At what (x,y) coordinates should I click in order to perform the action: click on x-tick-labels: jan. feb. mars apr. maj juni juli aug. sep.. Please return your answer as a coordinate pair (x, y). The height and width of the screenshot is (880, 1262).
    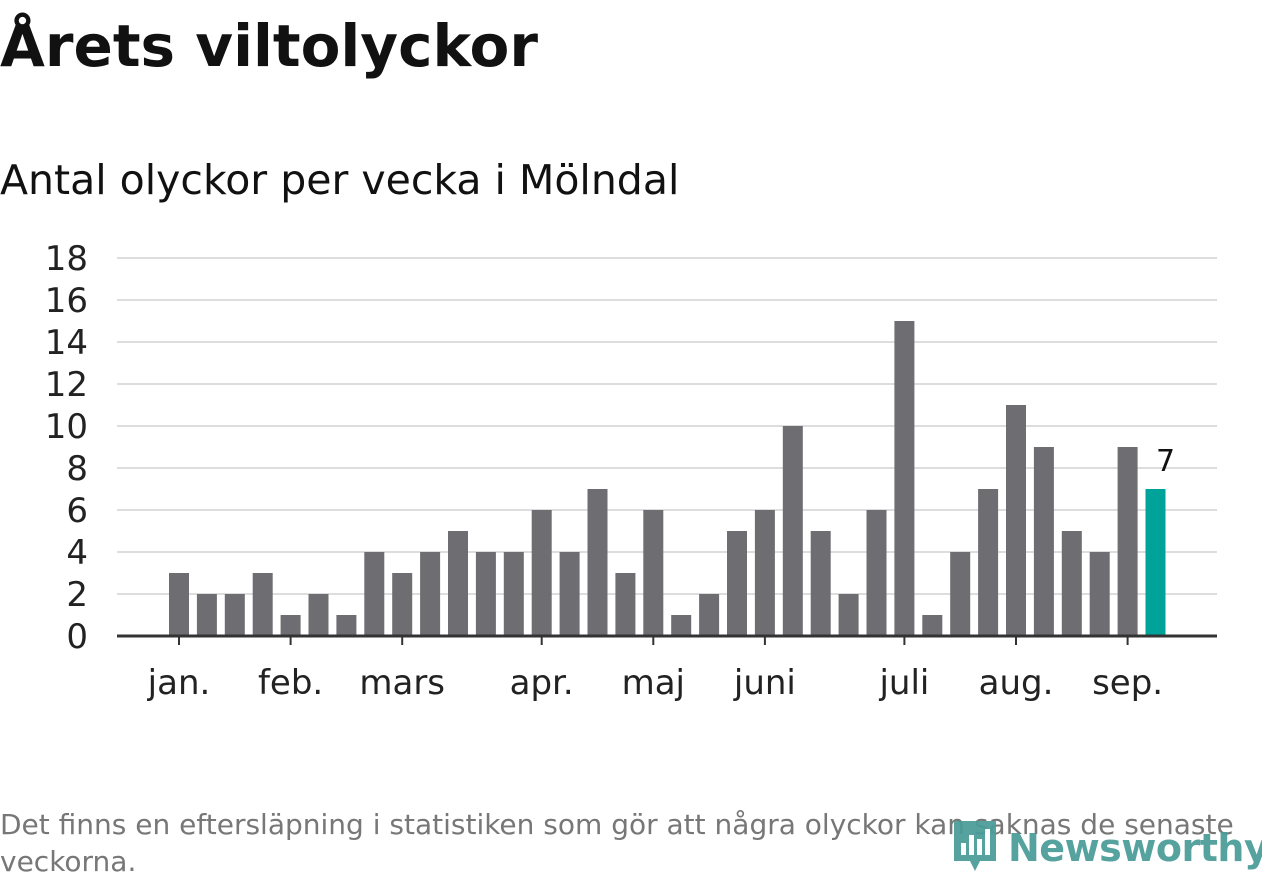
    Looking at the image, I should click on (655, 683).